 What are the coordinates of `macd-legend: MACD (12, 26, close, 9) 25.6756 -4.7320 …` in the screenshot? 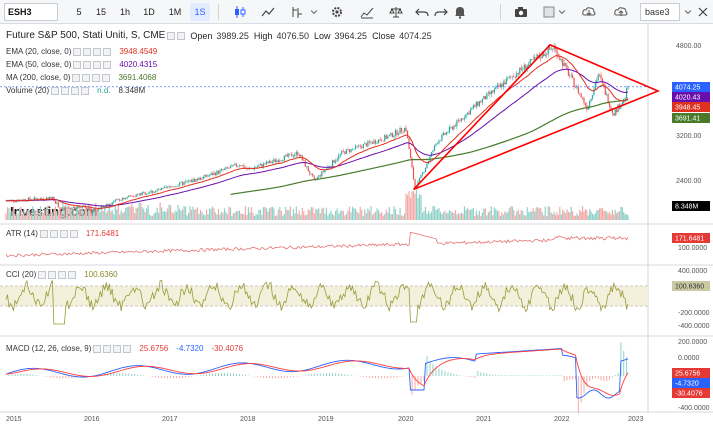 It's located at (124, 348).